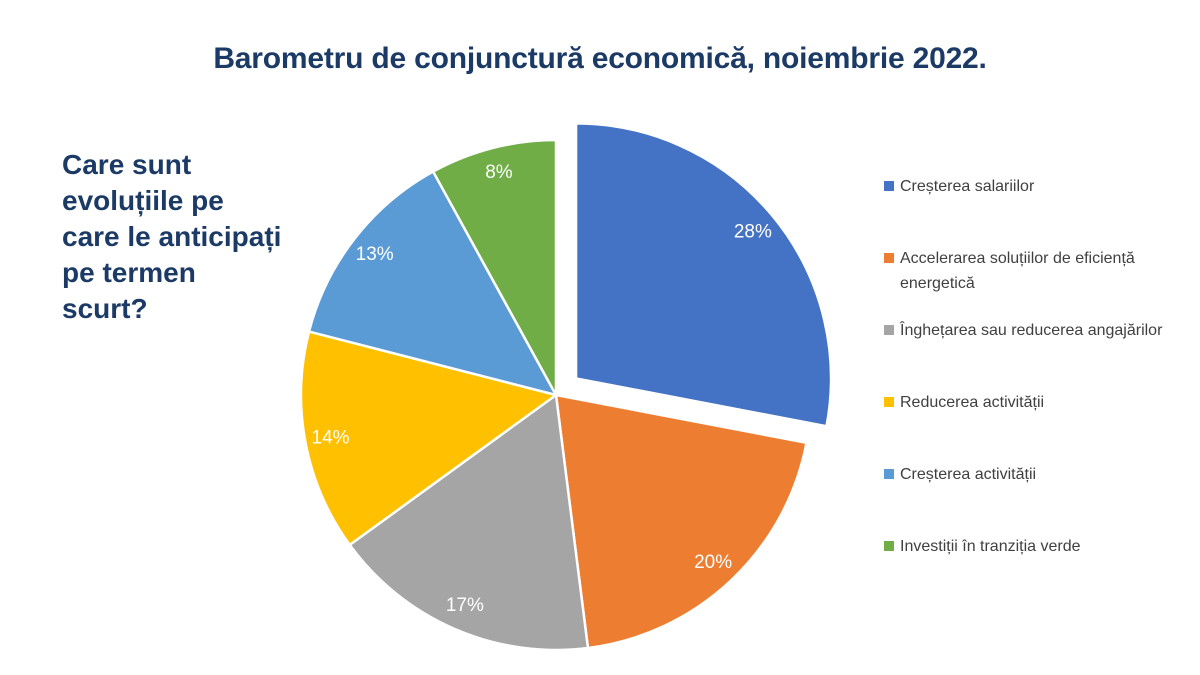  Describe the element at coordinates (1030, 498) in the screenshot. I see `legend-item: Creșterea activității` at that location.